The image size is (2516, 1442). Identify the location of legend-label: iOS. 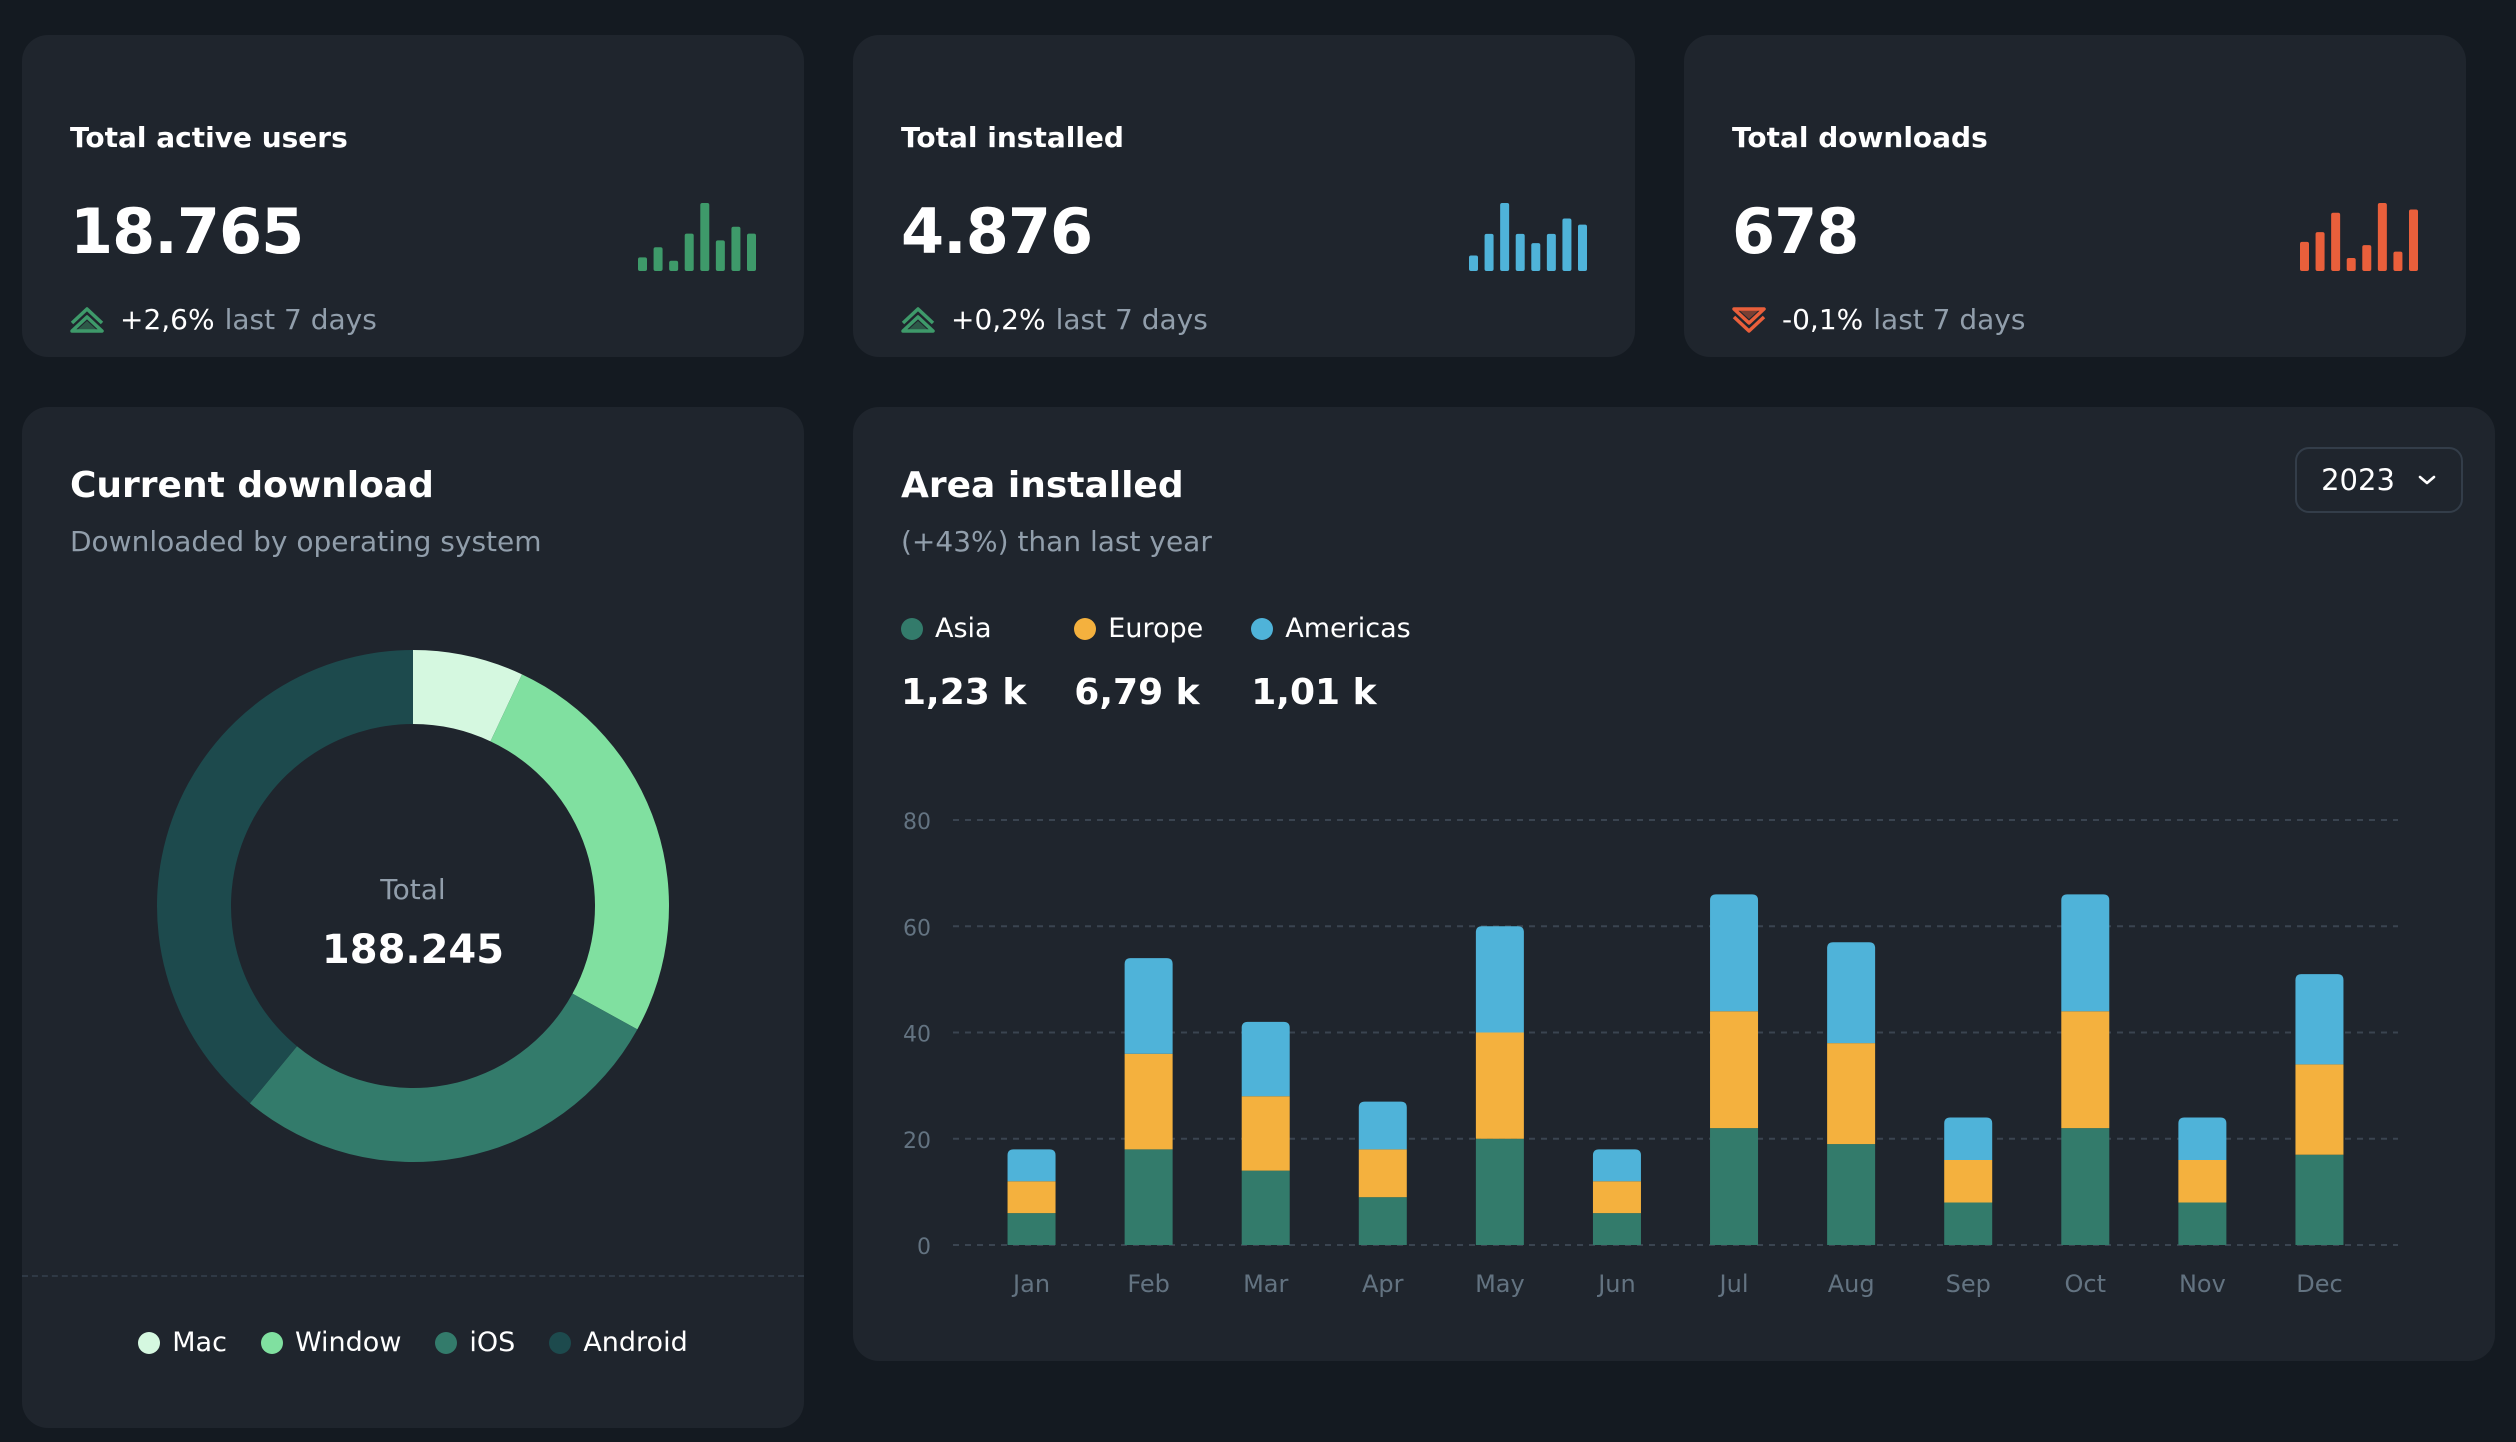
(492, 1342).